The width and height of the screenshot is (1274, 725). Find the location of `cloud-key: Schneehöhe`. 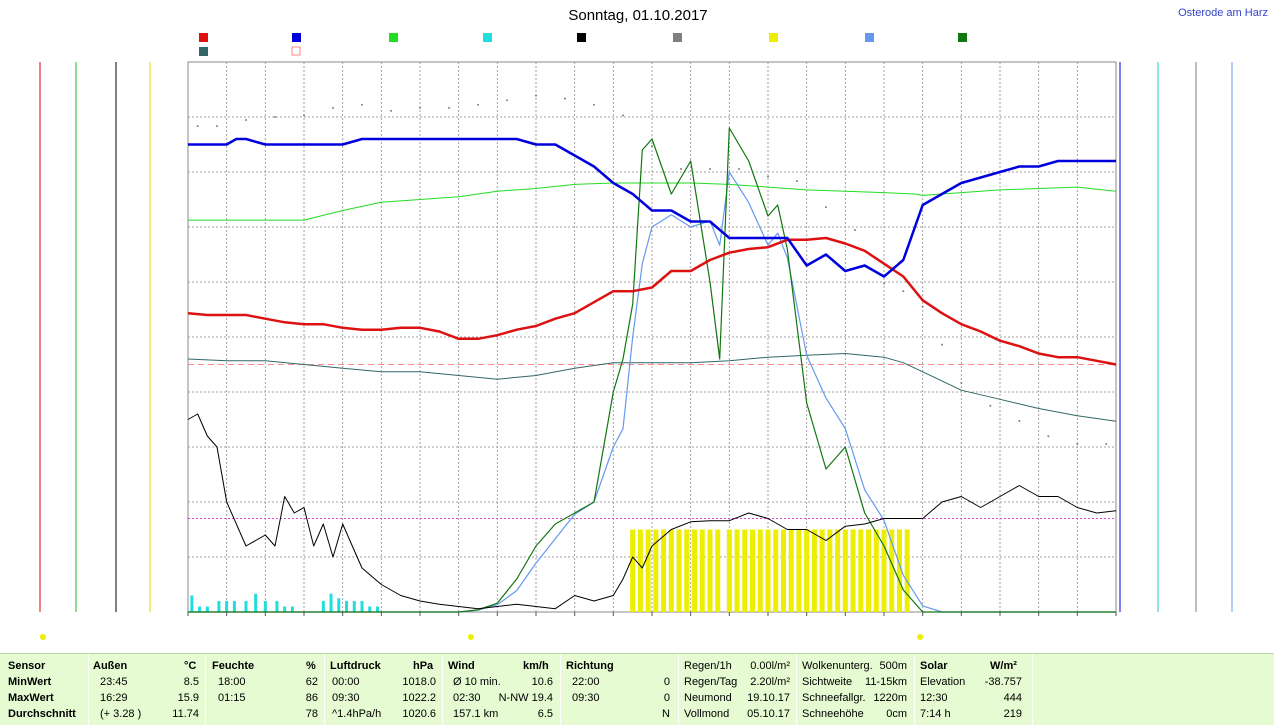

cloud-key: Schneehöhe is located at coordinates (833, 714).